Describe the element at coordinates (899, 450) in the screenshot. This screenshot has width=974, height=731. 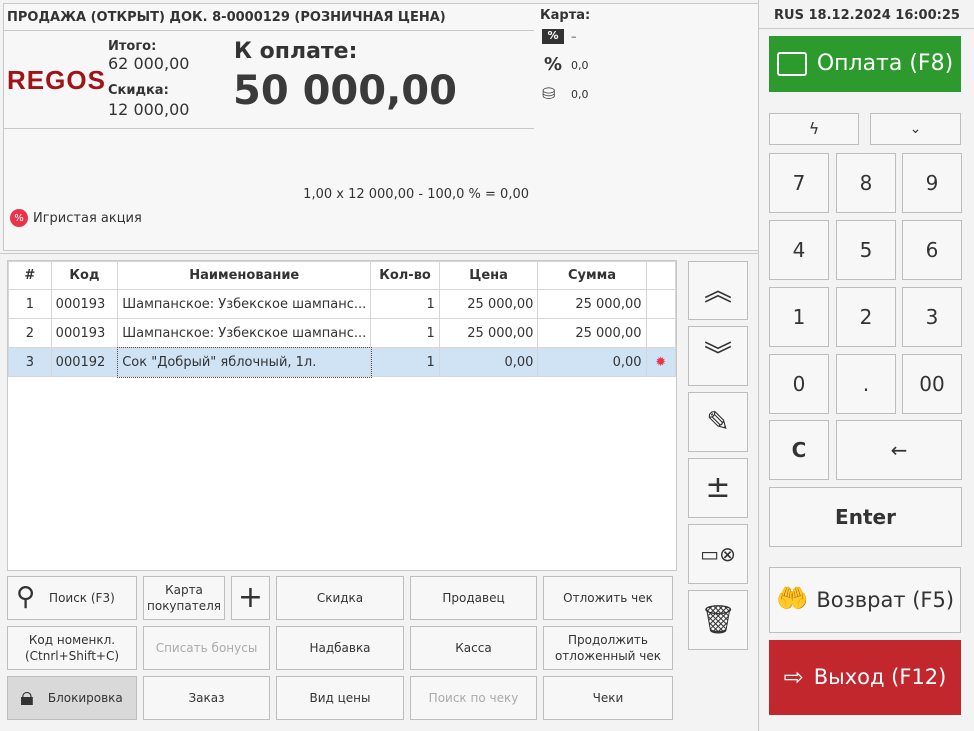
I see `backspace-key: ←` at that location.